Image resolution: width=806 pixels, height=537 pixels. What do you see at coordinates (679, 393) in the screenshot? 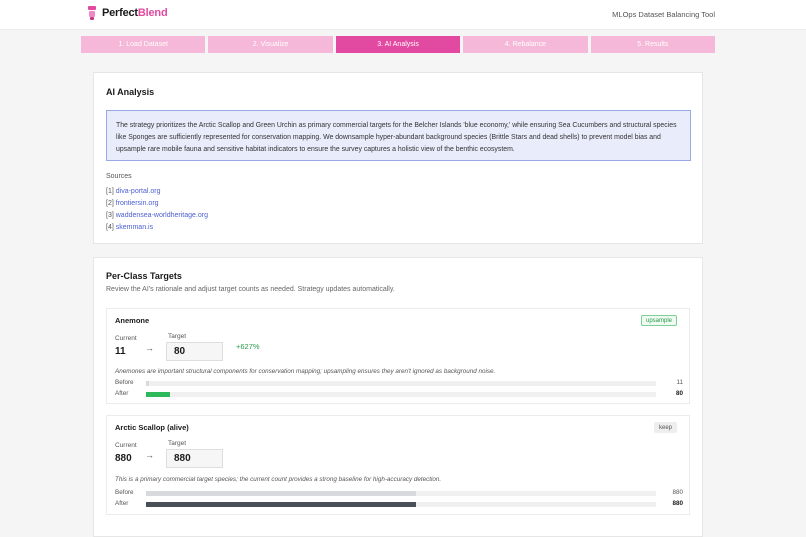
I see `after-value: 80` at bounding box center [679, 393].